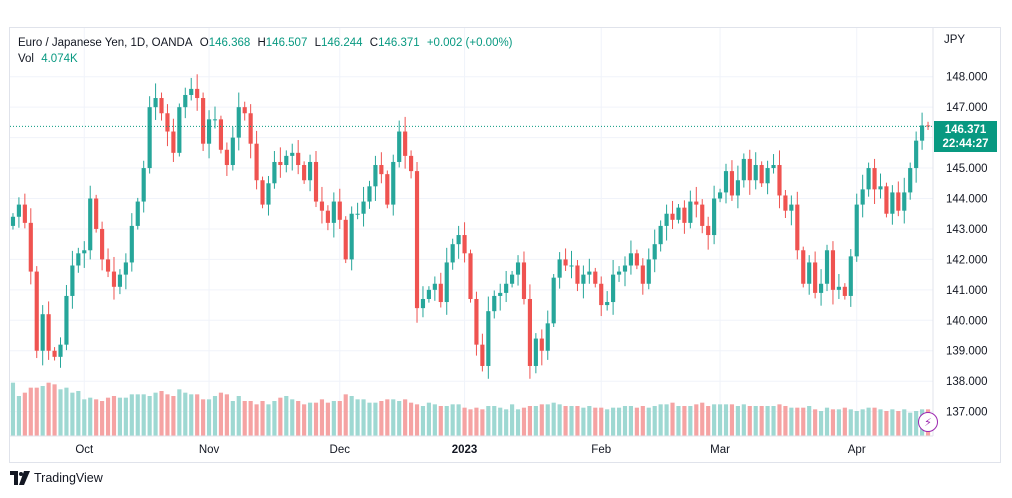 The width and height of the screenshot is (1012, 498). I want to click on lightning-icon: ⚡, so click(928, 422).